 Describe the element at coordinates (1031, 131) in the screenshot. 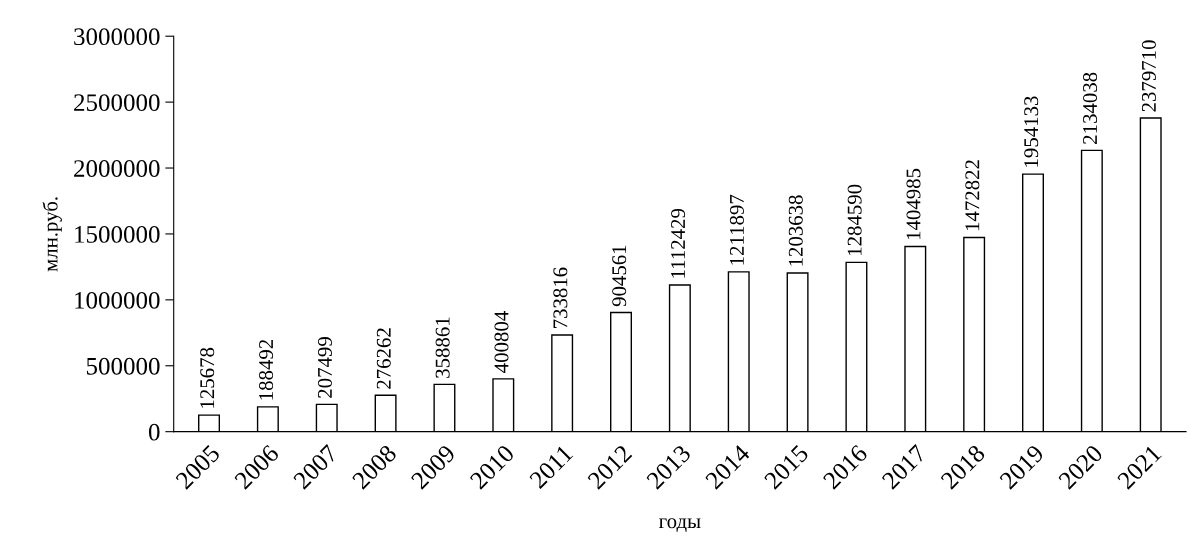

I see `data-label: 1954133` at that location.